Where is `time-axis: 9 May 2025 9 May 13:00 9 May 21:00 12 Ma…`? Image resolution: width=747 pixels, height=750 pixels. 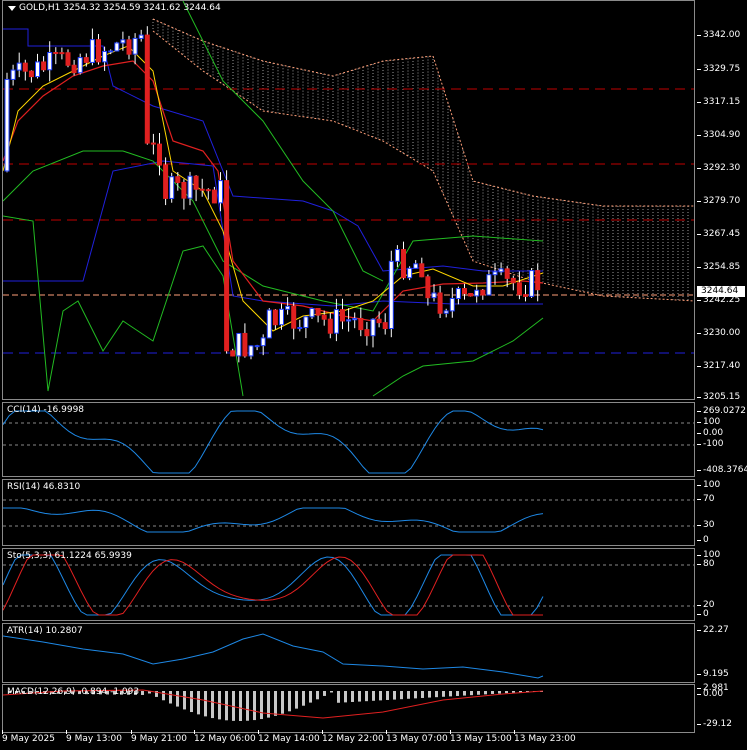
time-axis: 9 May 2025 9 May 13:00 9 May 21:00 12 Ma… is located at coordinates (348, 740).